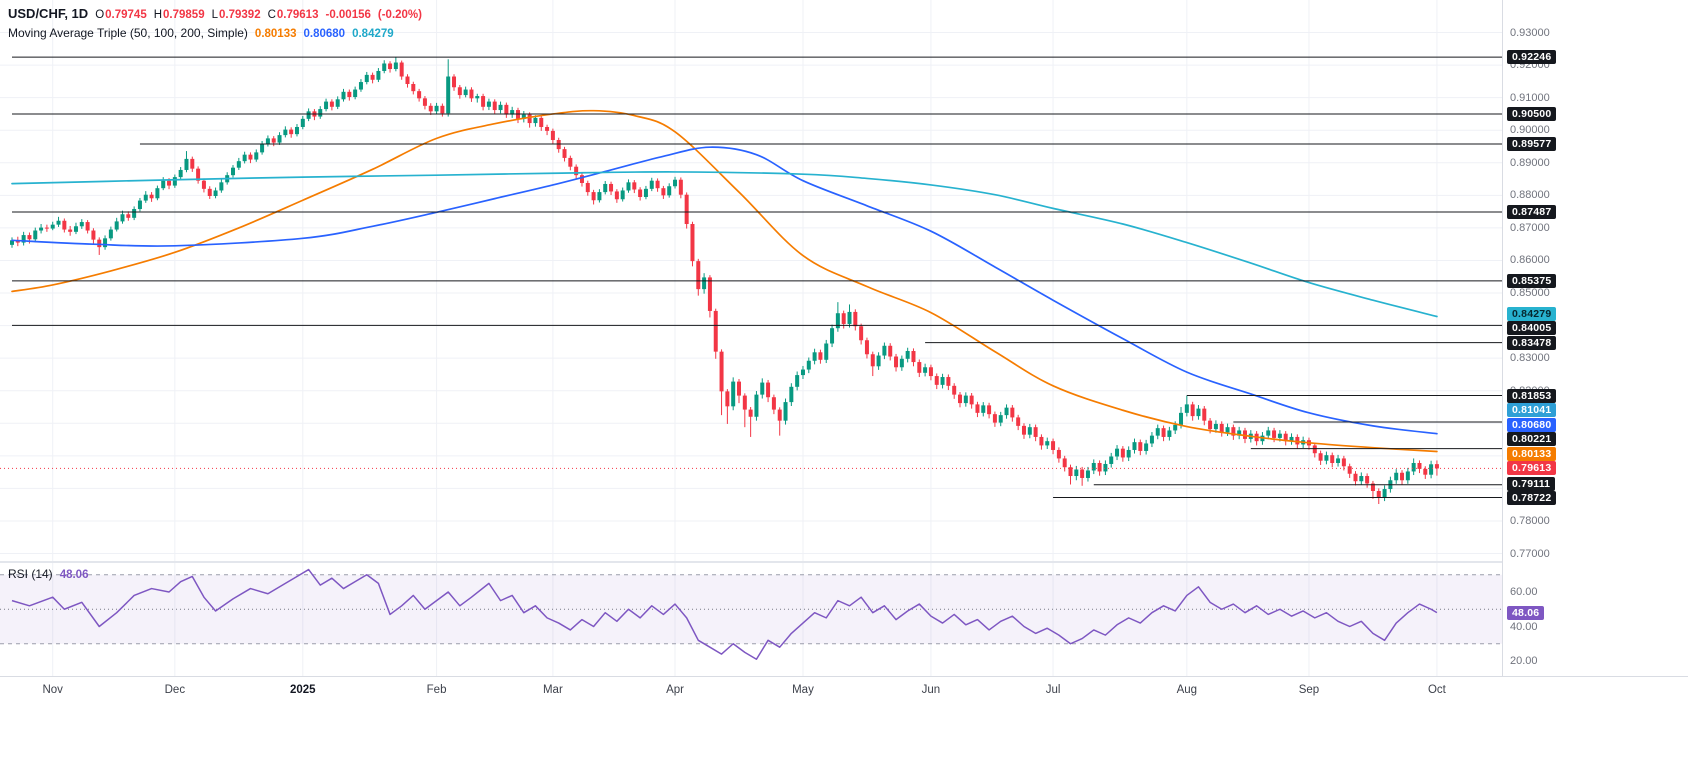 The width and height of the screenshot is (1688, 762). I want to click on price-level-badge: 0.80680, so click(1532, 424).